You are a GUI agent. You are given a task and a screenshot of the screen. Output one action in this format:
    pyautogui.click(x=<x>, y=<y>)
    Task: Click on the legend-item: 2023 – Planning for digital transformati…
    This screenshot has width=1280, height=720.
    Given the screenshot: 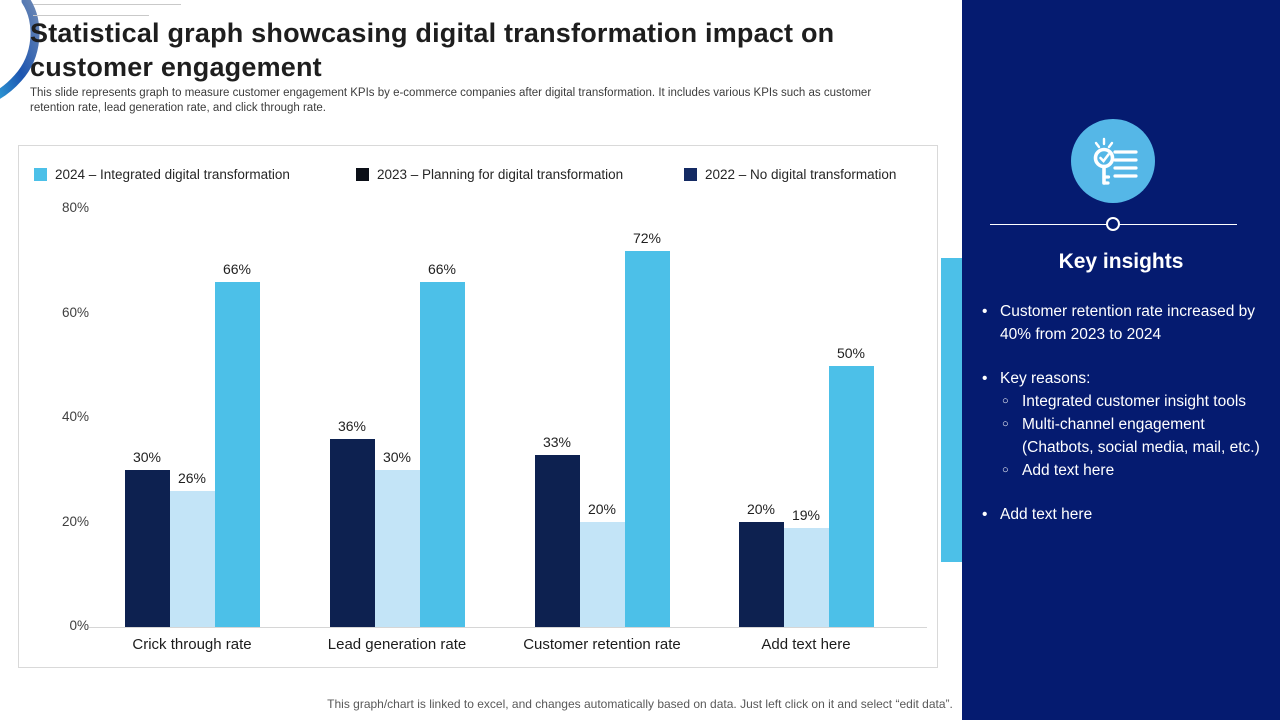 What is the action you would take?
    pyautogui.click(x=489, y=174)
    